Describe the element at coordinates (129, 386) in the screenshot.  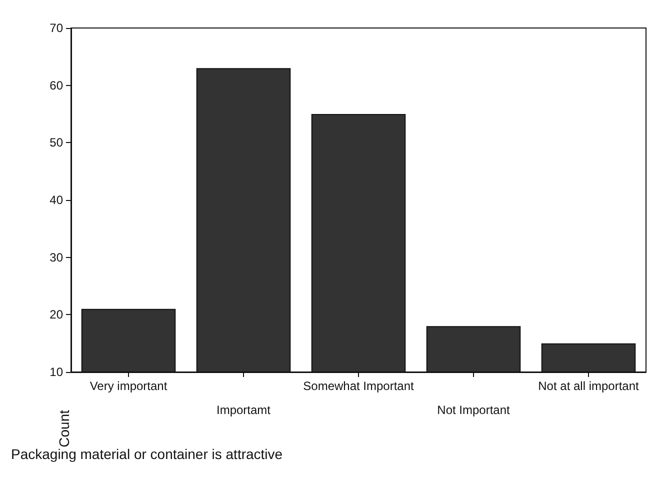
I see `x-tick-label: Very important` at that location.